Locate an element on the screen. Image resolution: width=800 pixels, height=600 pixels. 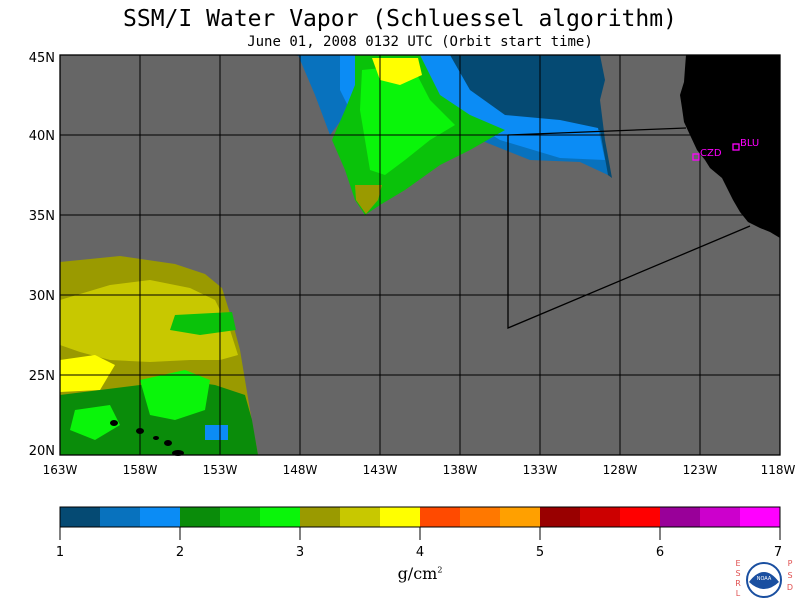
lat-label-20n: 20N is located at coordinates (42, 451).